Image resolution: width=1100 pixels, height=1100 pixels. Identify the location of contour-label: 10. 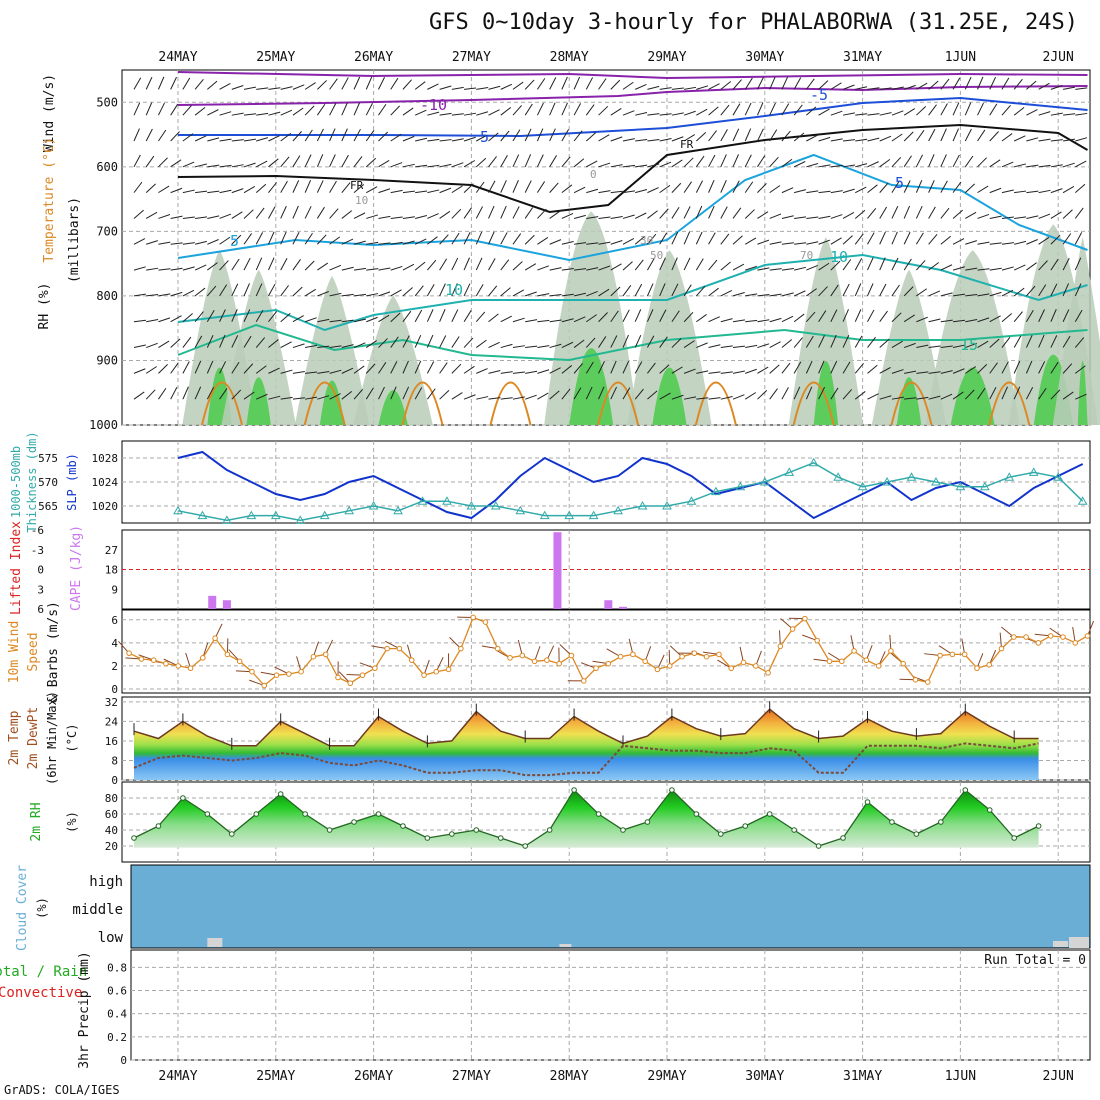
(361, 200).